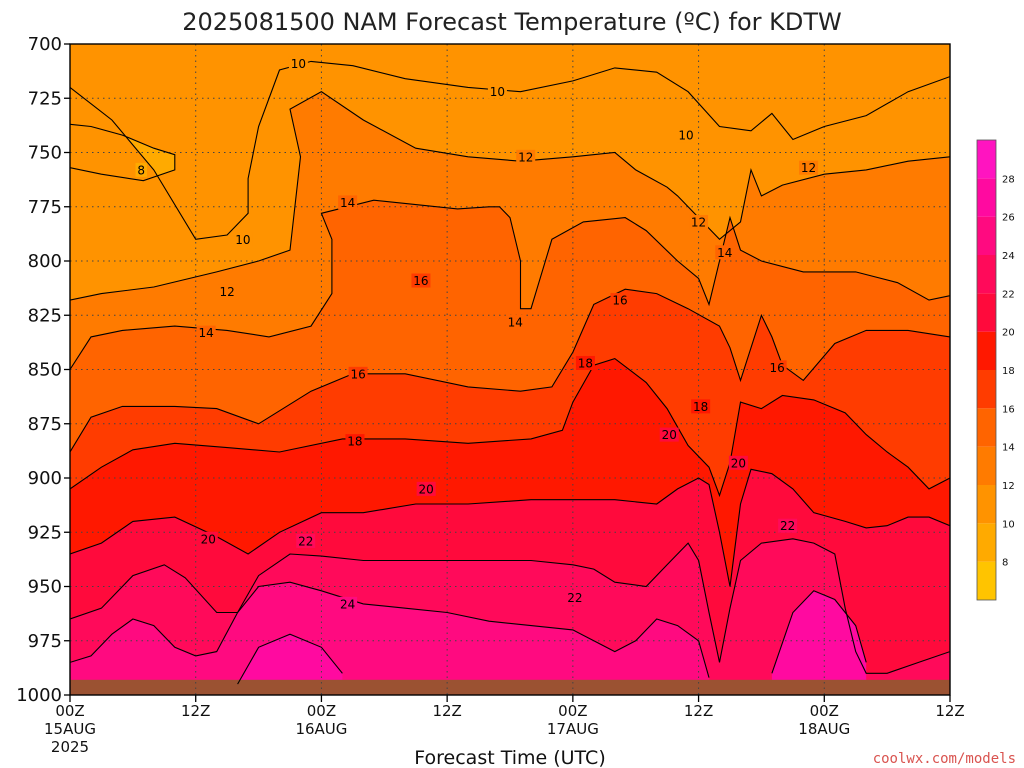 This screenshot has width=1024, height=768. I want to click on y-tick-label: 700, so click(45, 44).